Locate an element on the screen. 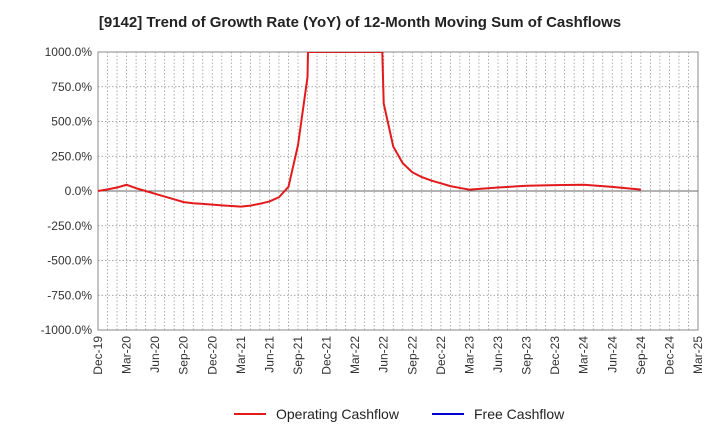  y-tick-label: -750.0% is located at coordinates (69, 295).